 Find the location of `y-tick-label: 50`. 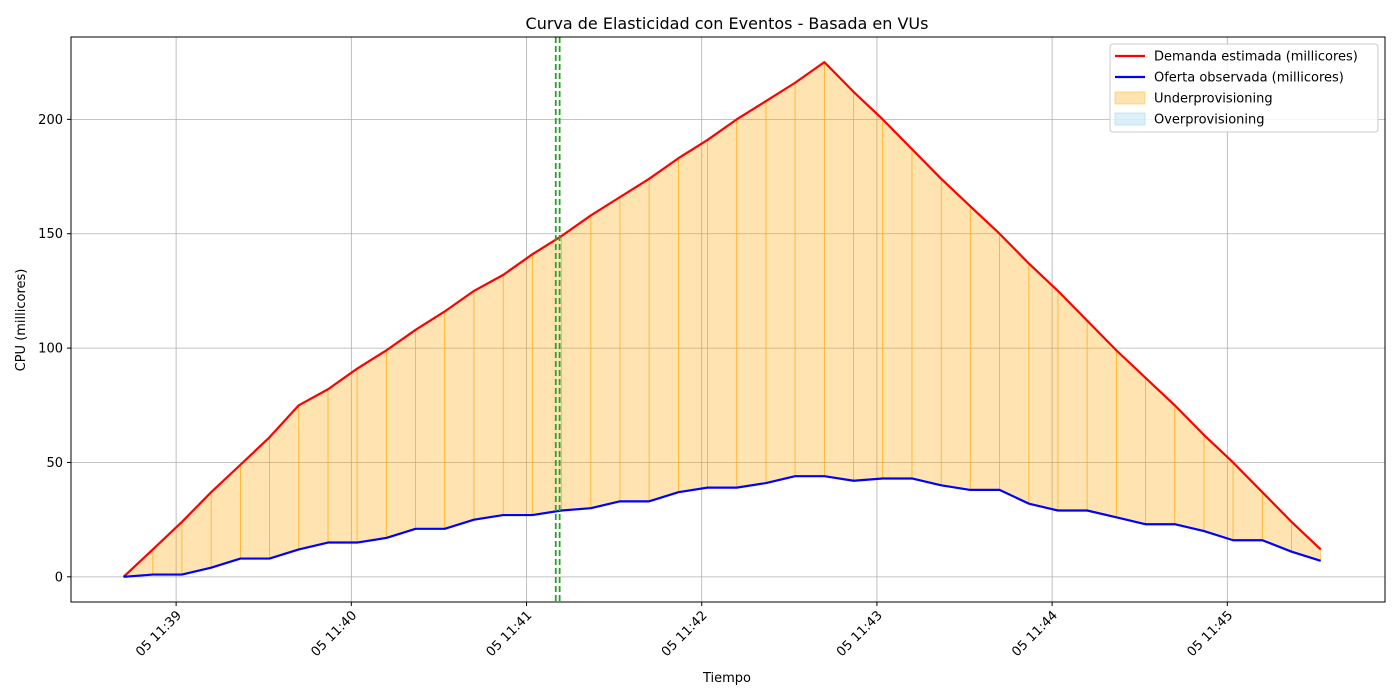

y-tick-label: 50 is located at coordinates (54, 463).